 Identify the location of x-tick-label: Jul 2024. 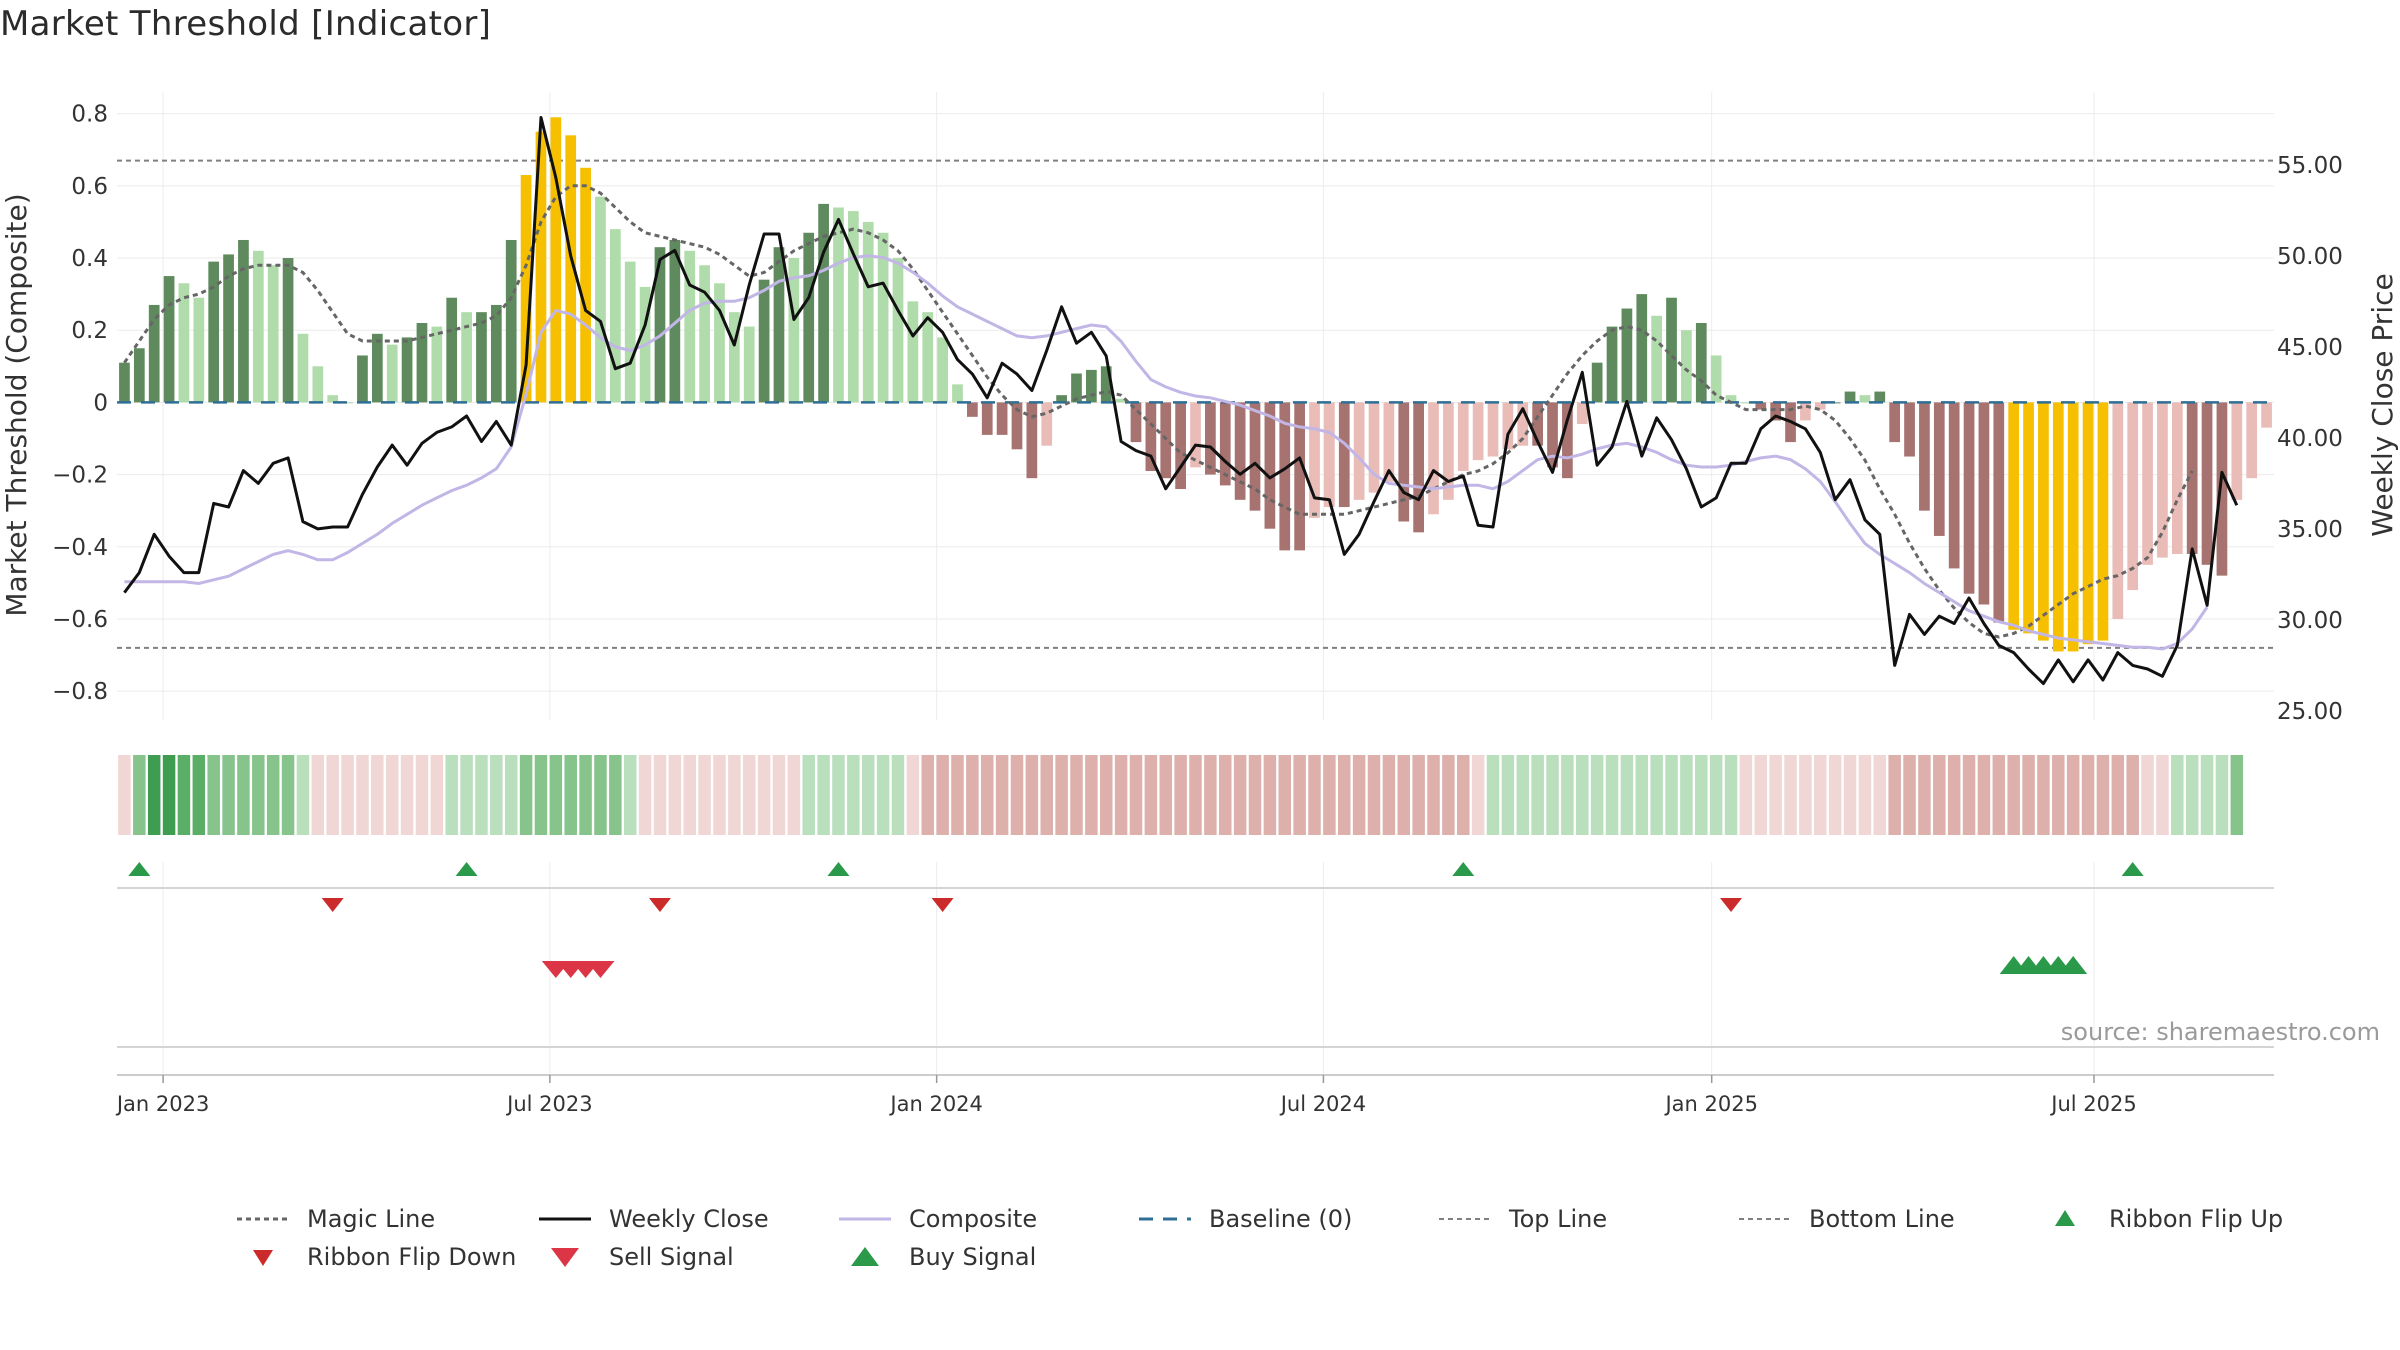
(1322, 1104).